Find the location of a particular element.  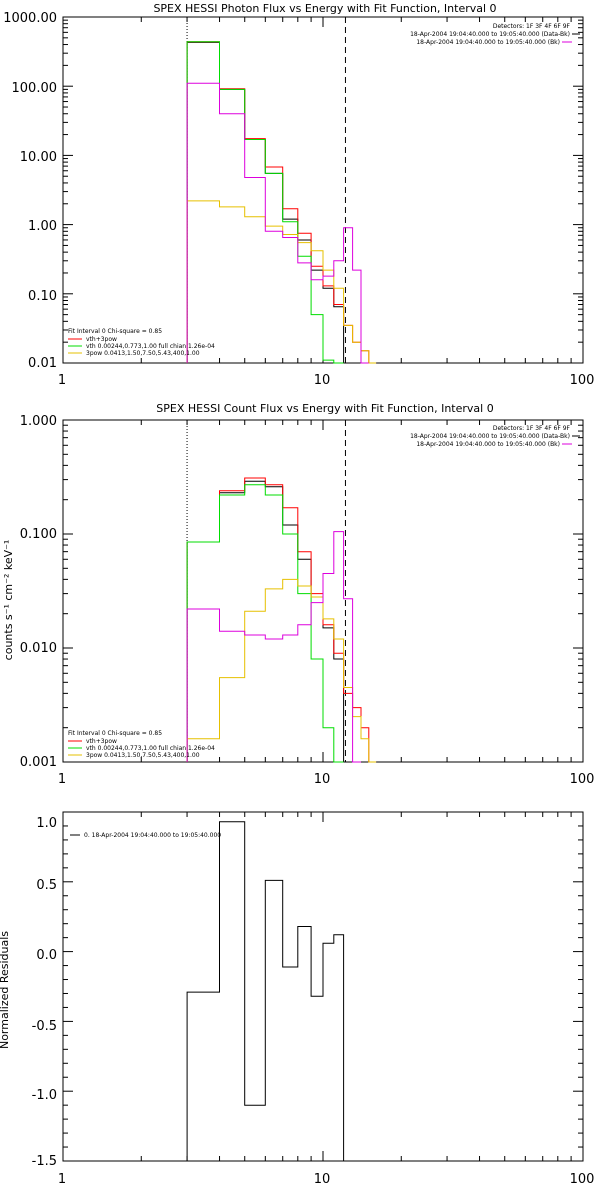

residuals-xtick-1: 1 is located at coordinates (62, 1179).